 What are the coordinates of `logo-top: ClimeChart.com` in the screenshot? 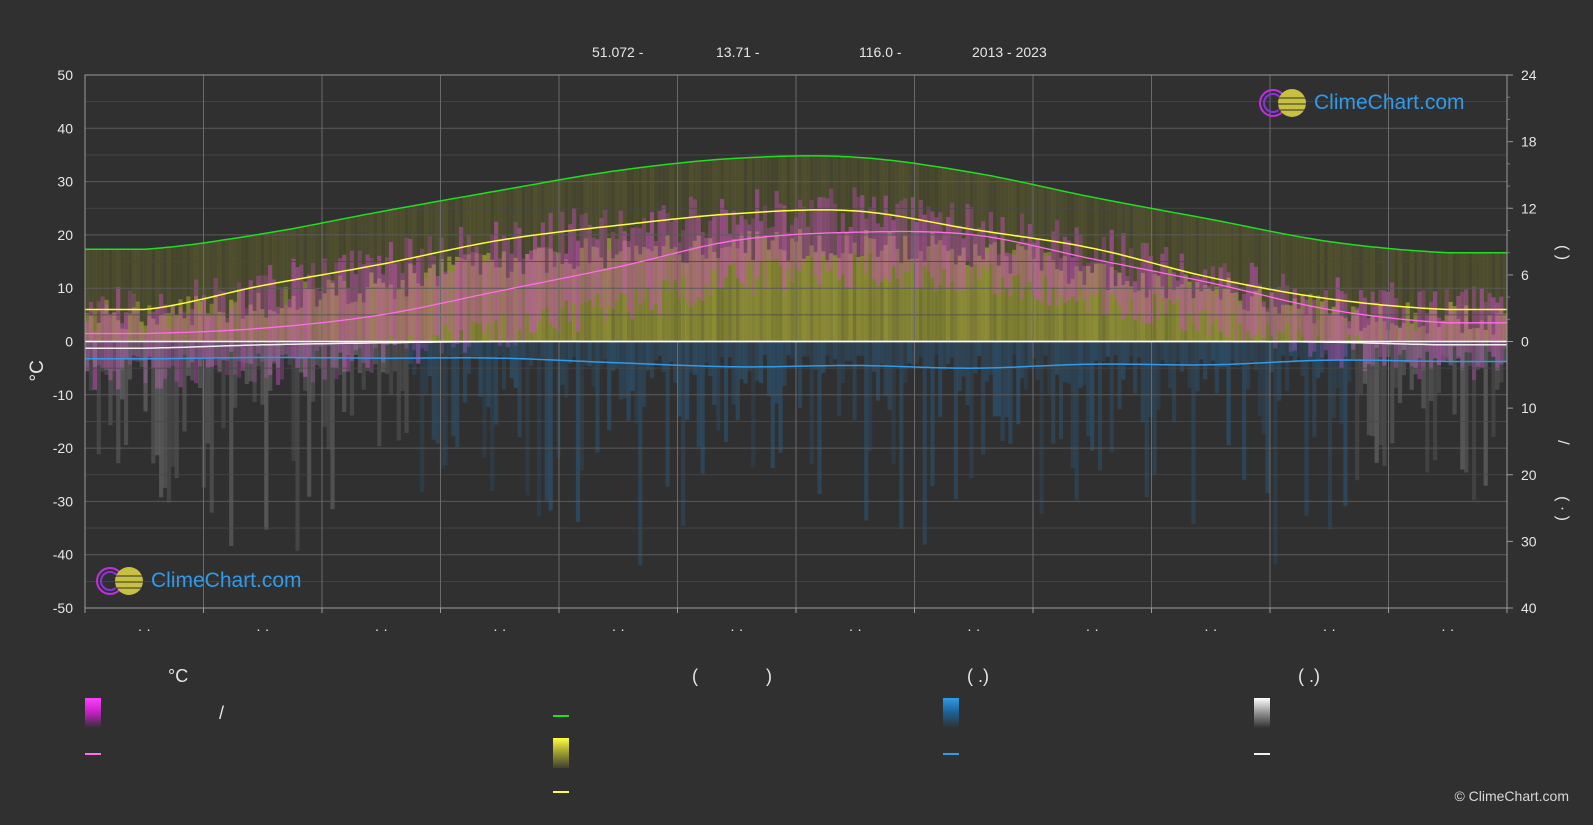 It's located at (1361, 103).